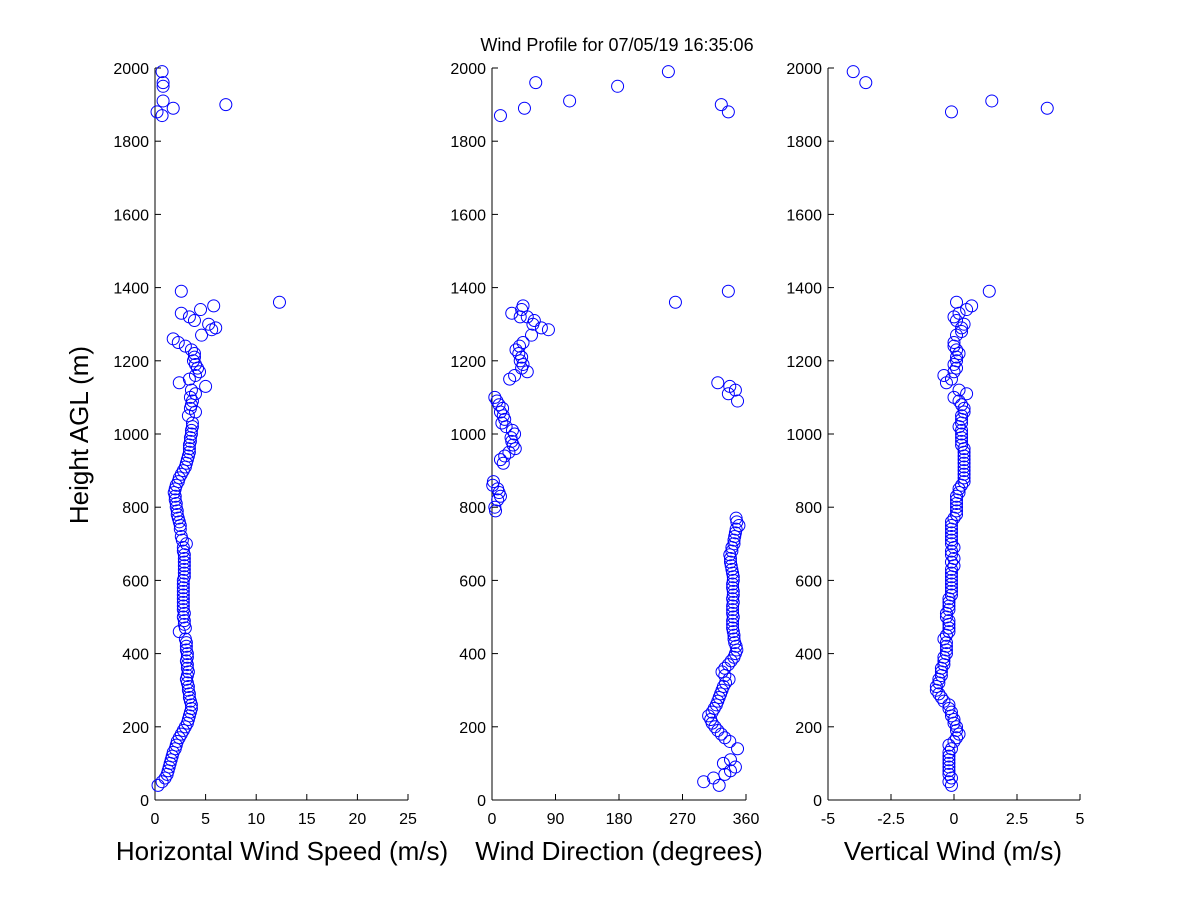  What do you see at coordinates (468, 142) in the screenshot?
I see `y-tick-label: 1800` at bounding box center [468, 142].